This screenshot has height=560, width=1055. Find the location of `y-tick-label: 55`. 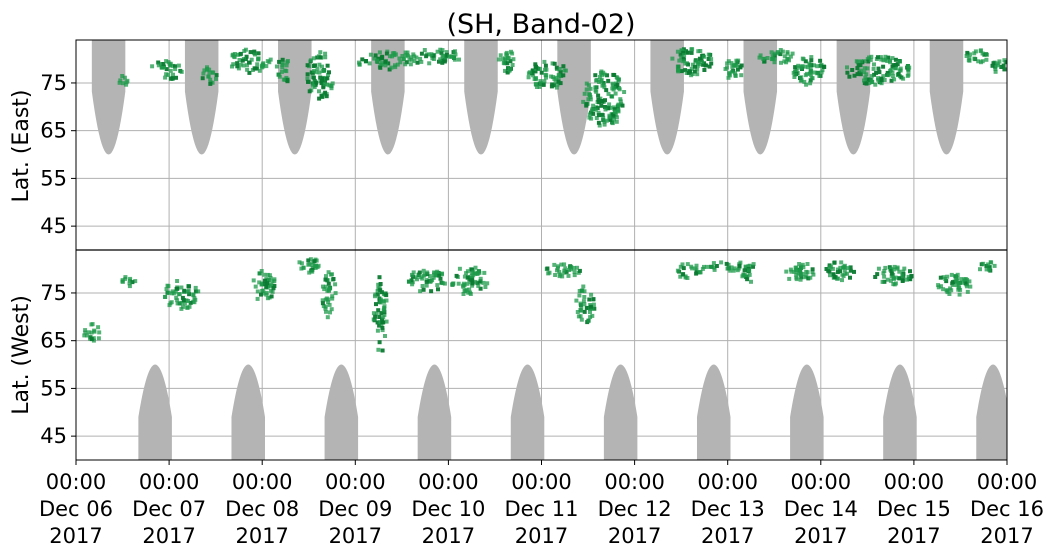

y-tick-label: 55 is located at coordinates (53, 388).